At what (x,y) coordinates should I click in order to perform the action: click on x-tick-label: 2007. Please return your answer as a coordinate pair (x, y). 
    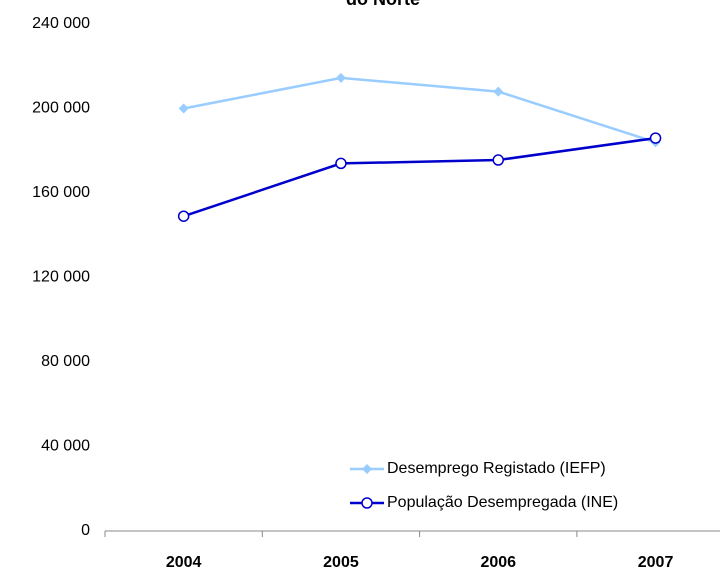
    Looking at the image, I should click on (656, 562).